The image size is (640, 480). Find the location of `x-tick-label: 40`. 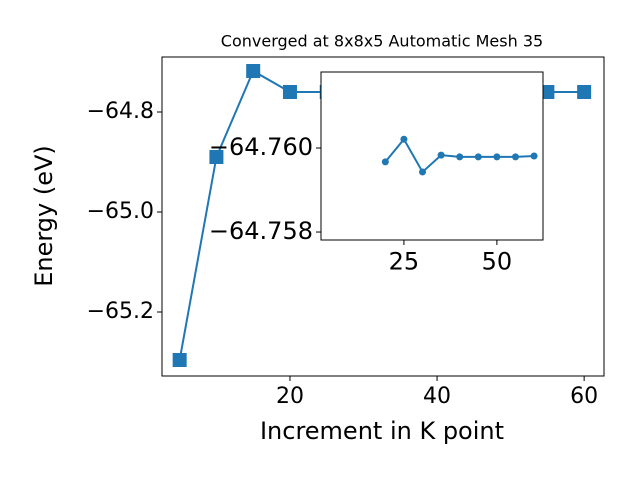

x-tick-label: 40 is located at coordinates (437, 396).